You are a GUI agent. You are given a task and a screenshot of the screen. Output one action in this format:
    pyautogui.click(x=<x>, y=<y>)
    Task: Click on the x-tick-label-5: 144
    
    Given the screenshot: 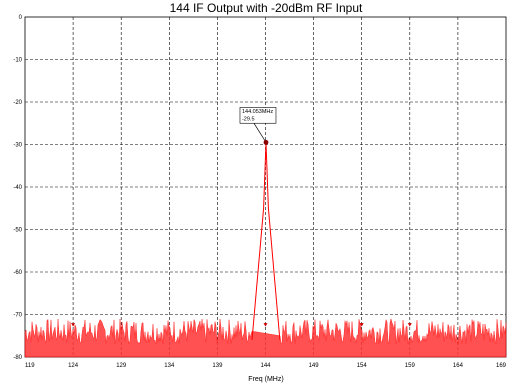 What is the action you would take?
    pyautogui.click(x=265, y=366)
    